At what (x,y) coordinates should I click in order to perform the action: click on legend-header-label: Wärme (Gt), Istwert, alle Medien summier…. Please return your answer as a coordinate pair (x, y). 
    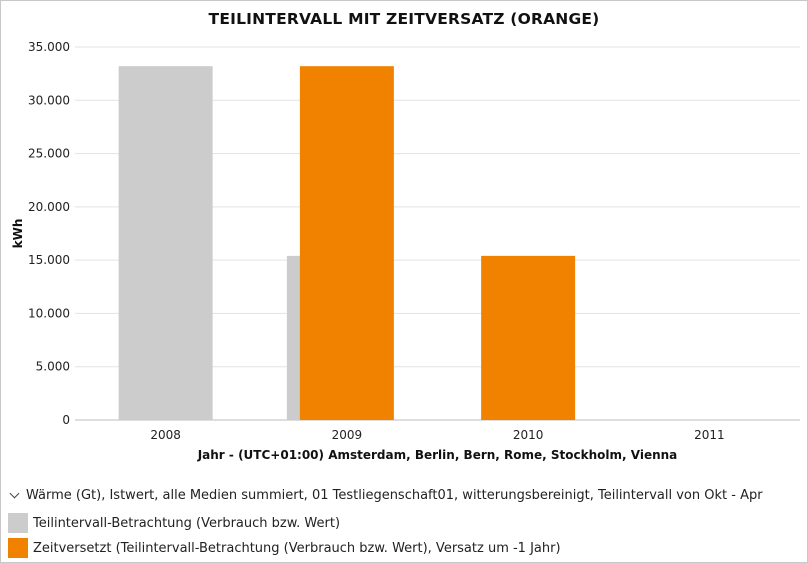
    Looking at the image, I should click on (394, 495).